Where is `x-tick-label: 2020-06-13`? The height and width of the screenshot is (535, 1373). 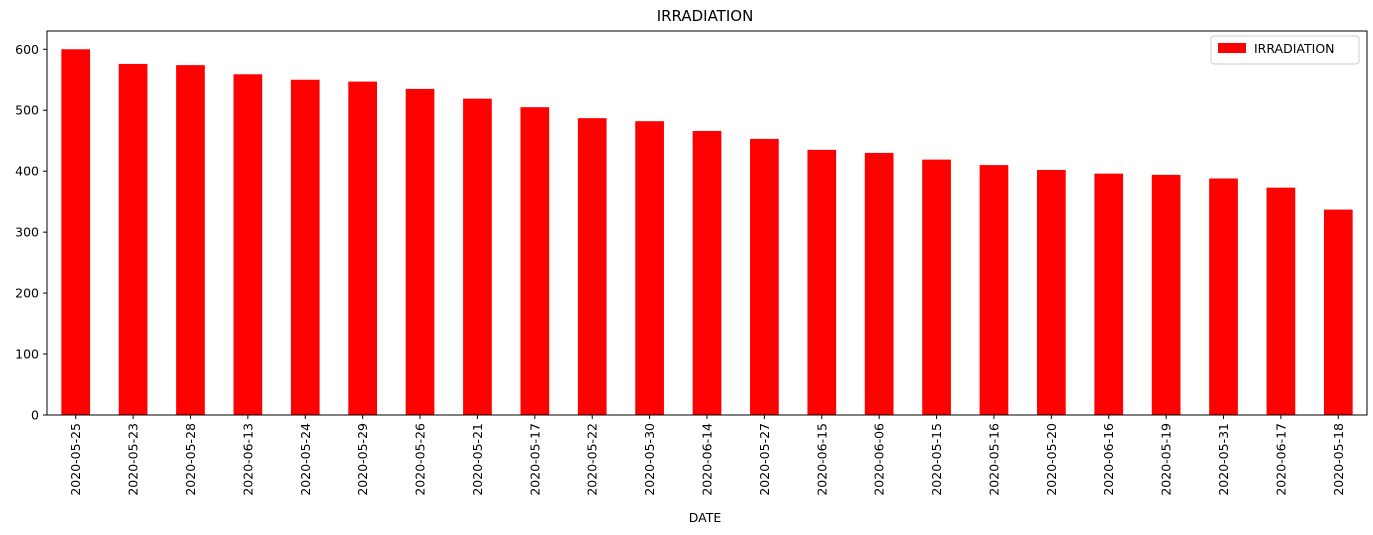 x-tick-label: 2020-06-13 is located at coordinates (247, 459).